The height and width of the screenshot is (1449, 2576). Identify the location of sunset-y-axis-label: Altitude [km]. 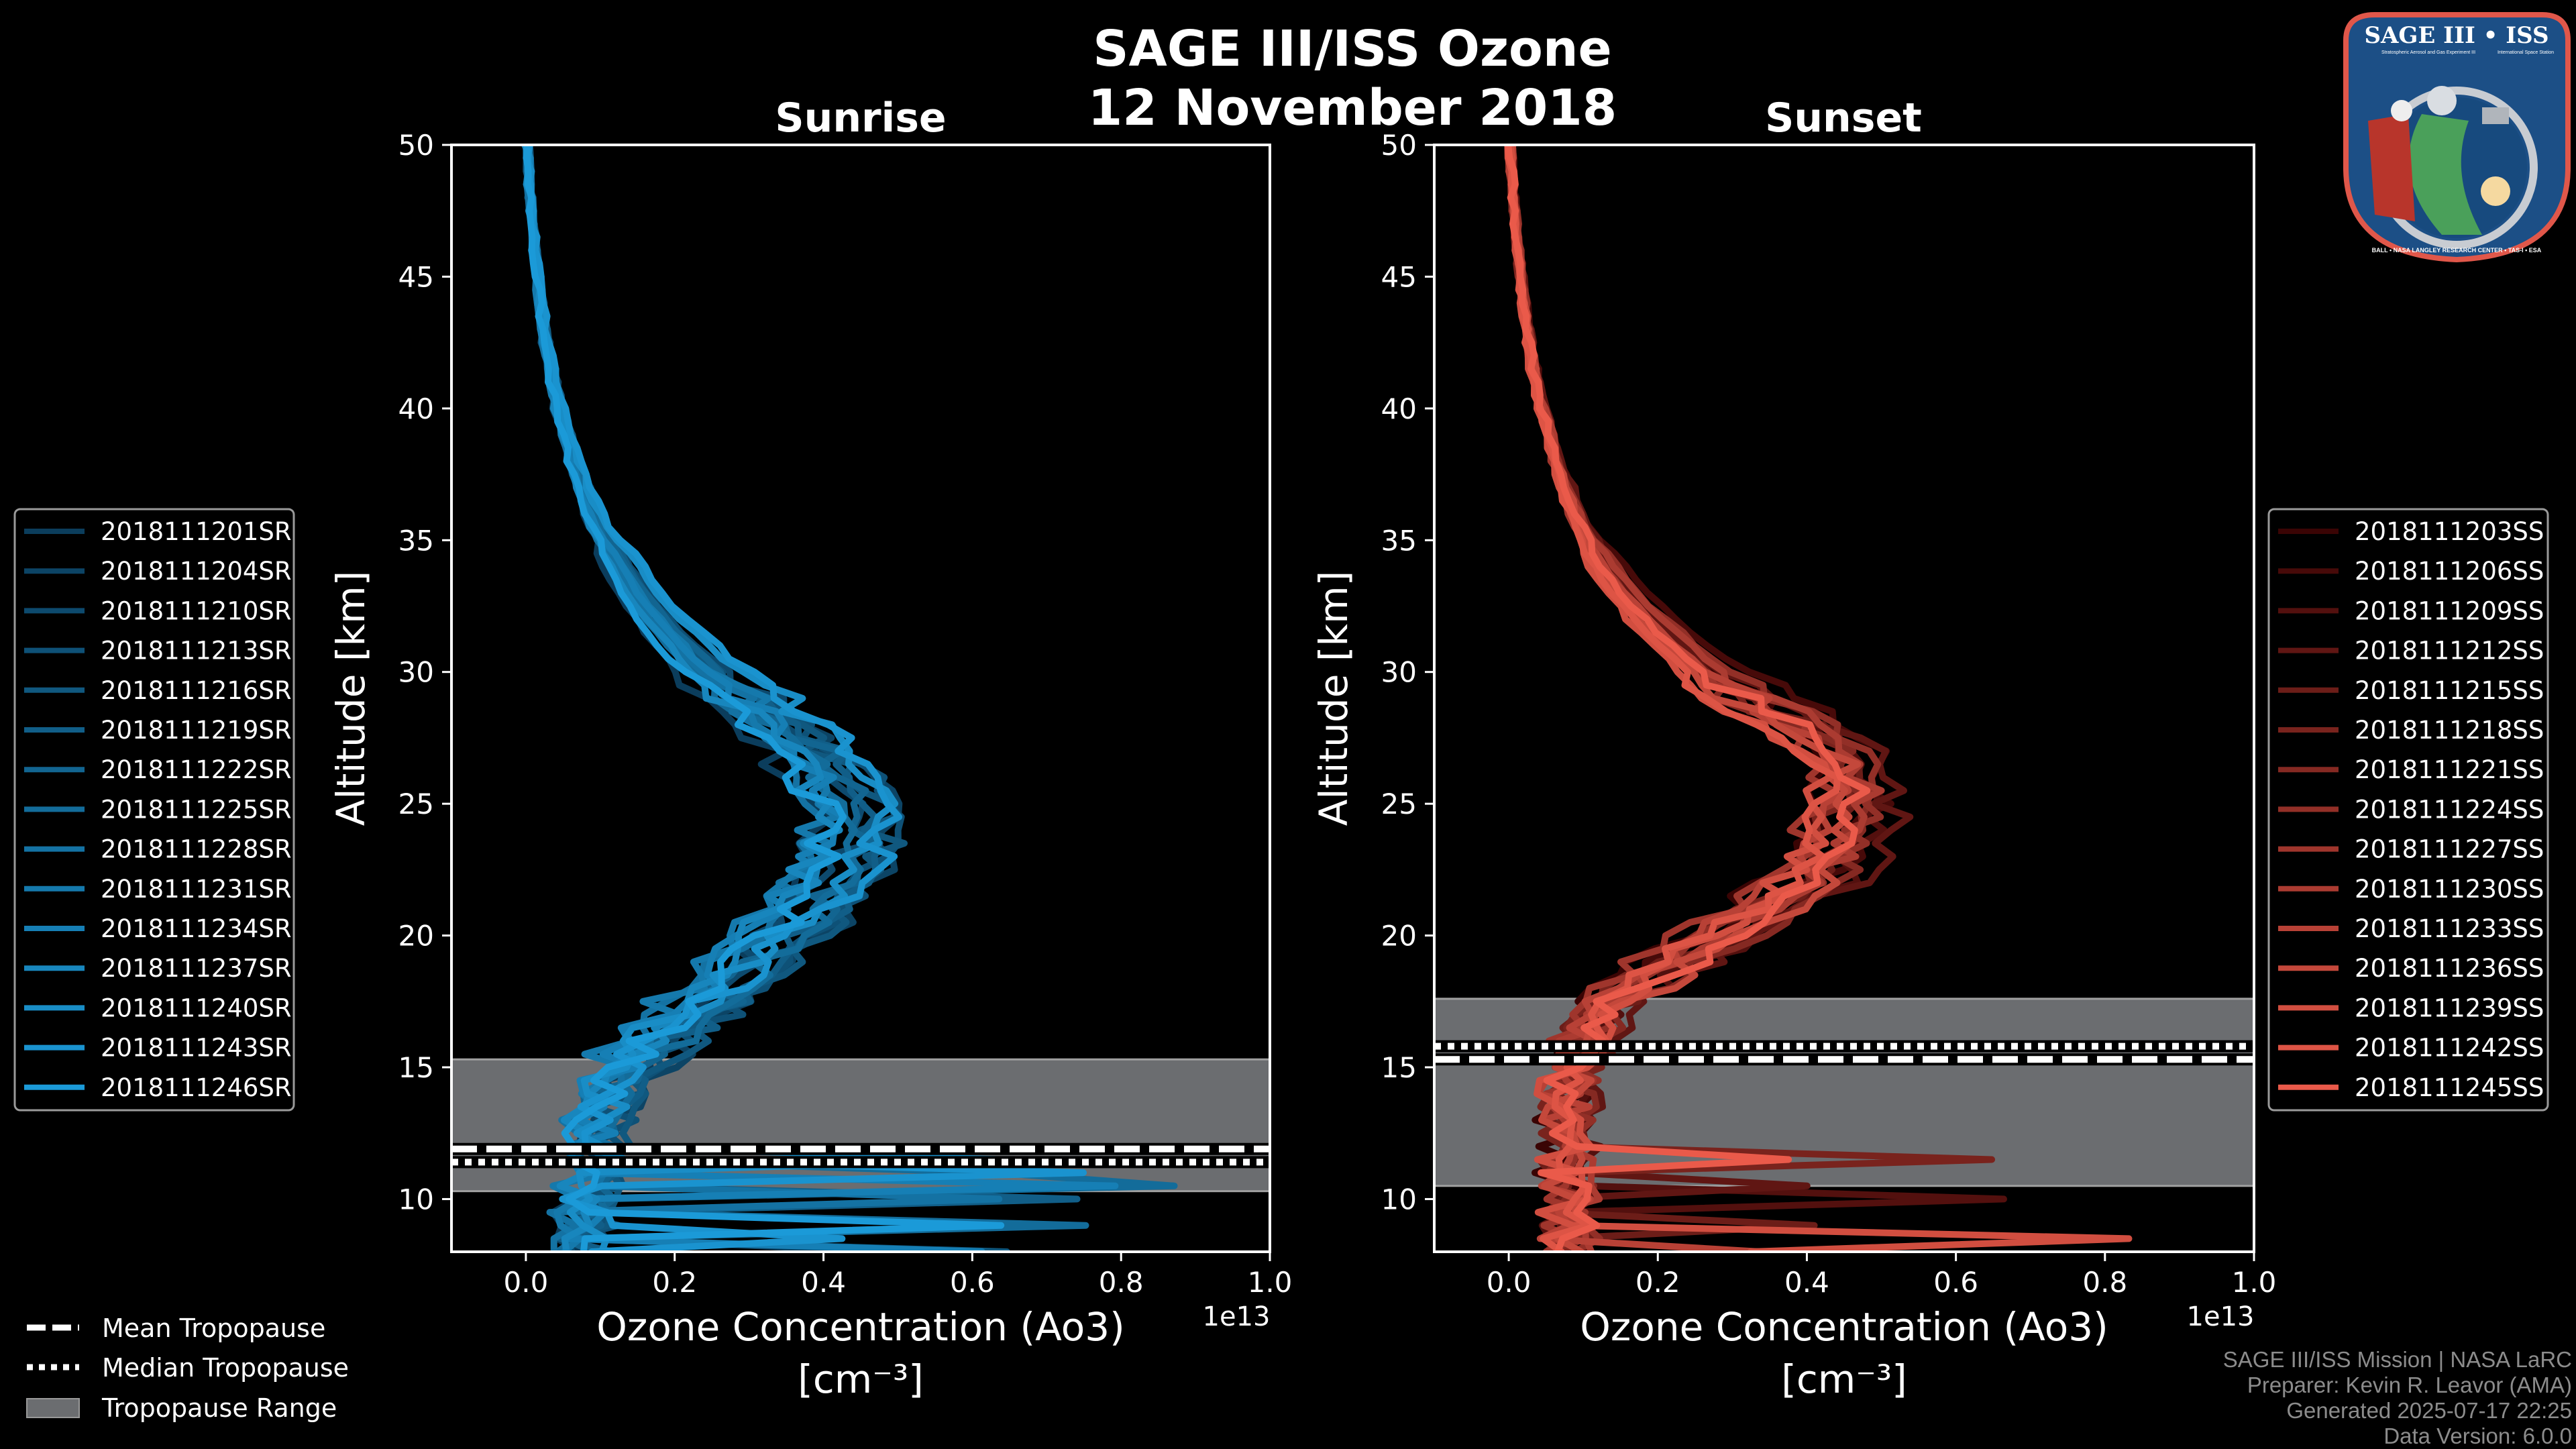
(1333, 698).